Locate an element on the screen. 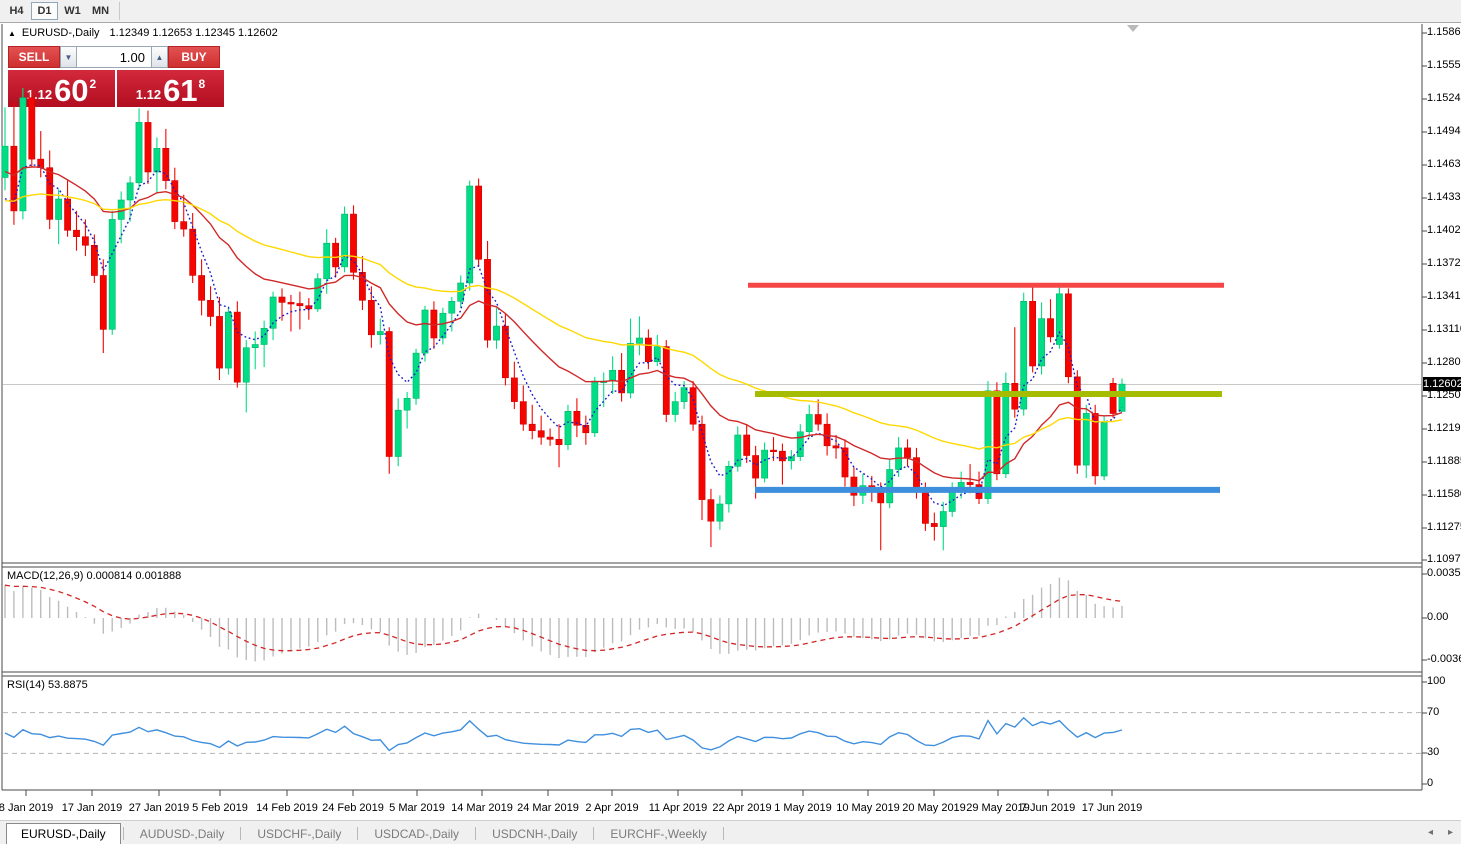 The height and width of the screenshot is (844, 1461). price-axis-label: 1.15860 is located at coordinates (1444, 32).